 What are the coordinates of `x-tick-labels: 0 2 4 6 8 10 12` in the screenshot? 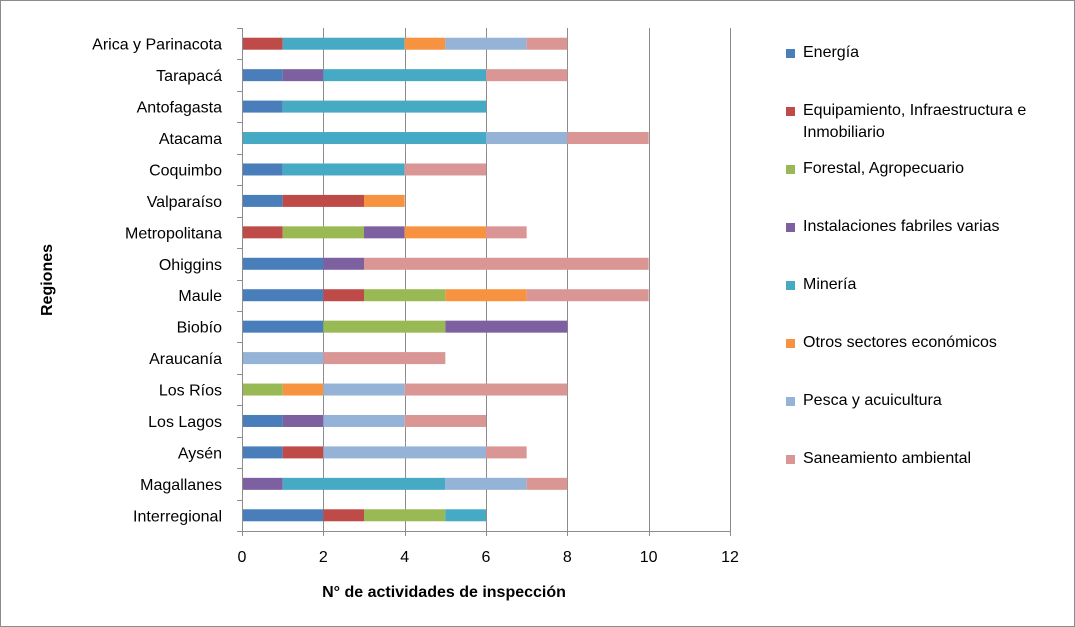 It's located at (488, 557).